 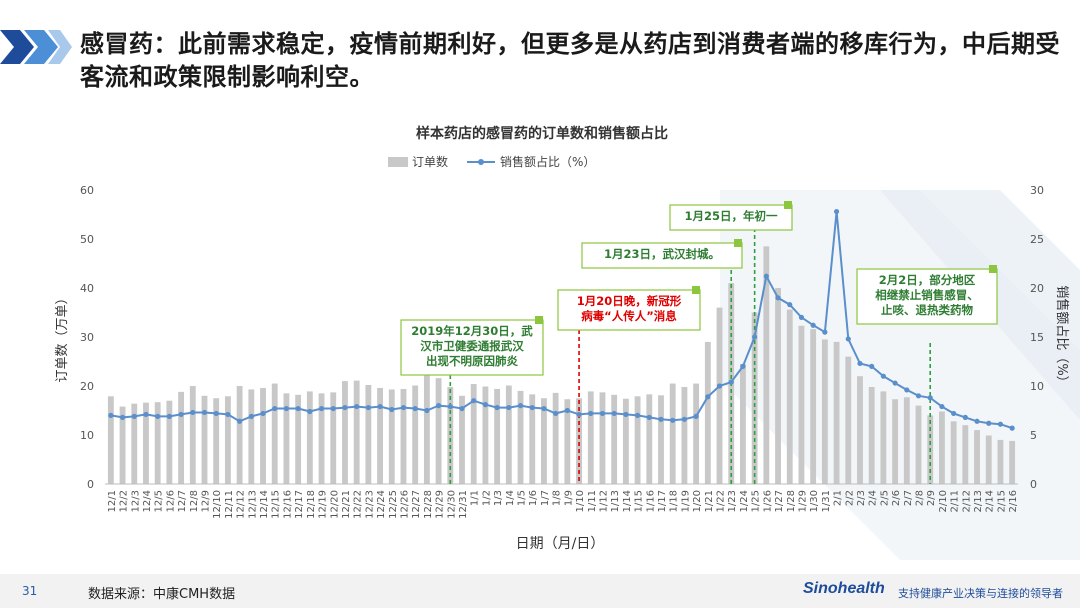 What do you see at coordinates (90, 484) in the screenshot?
I see `y-tick-label: 0` at bounding box center [90, 484].